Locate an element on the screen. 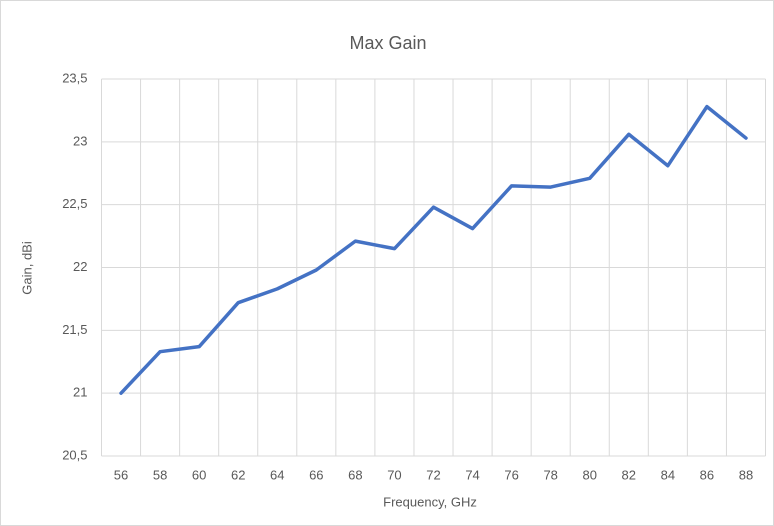 Image resolution: width=774 pixels, height=526 pixels. x-tick-label: 82 is located at coordinates (629, 474).